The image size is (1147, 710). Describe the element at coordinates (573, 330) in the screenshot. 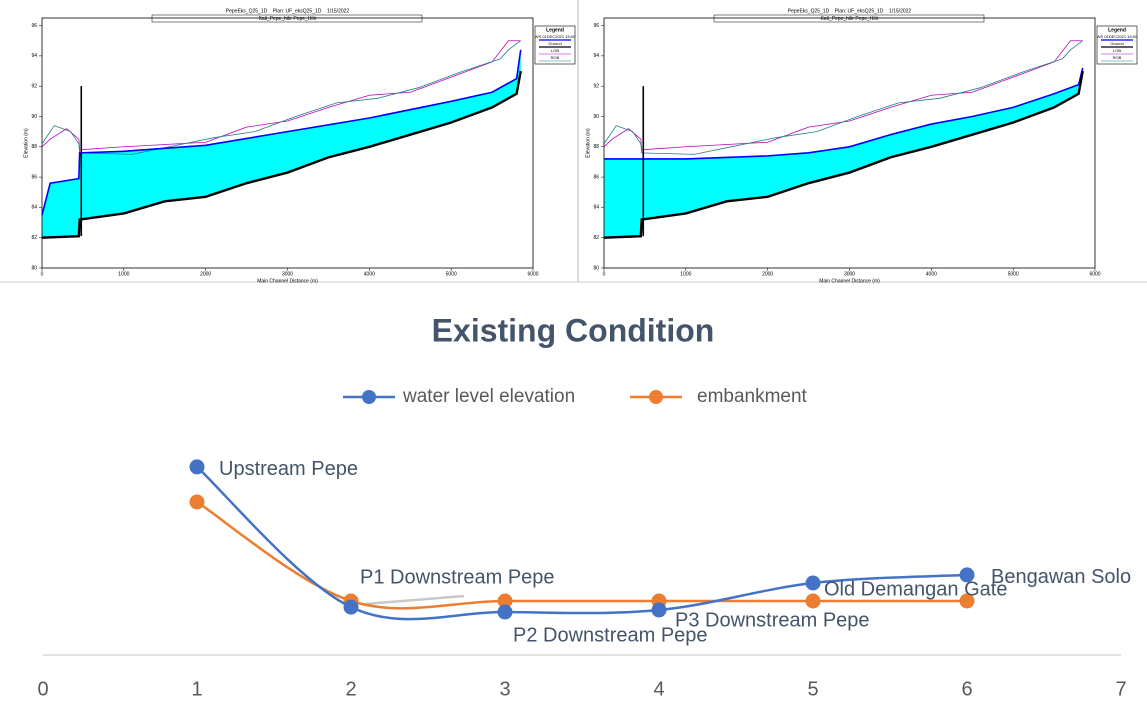

I see `chart-title: Existing Condition` at that location.